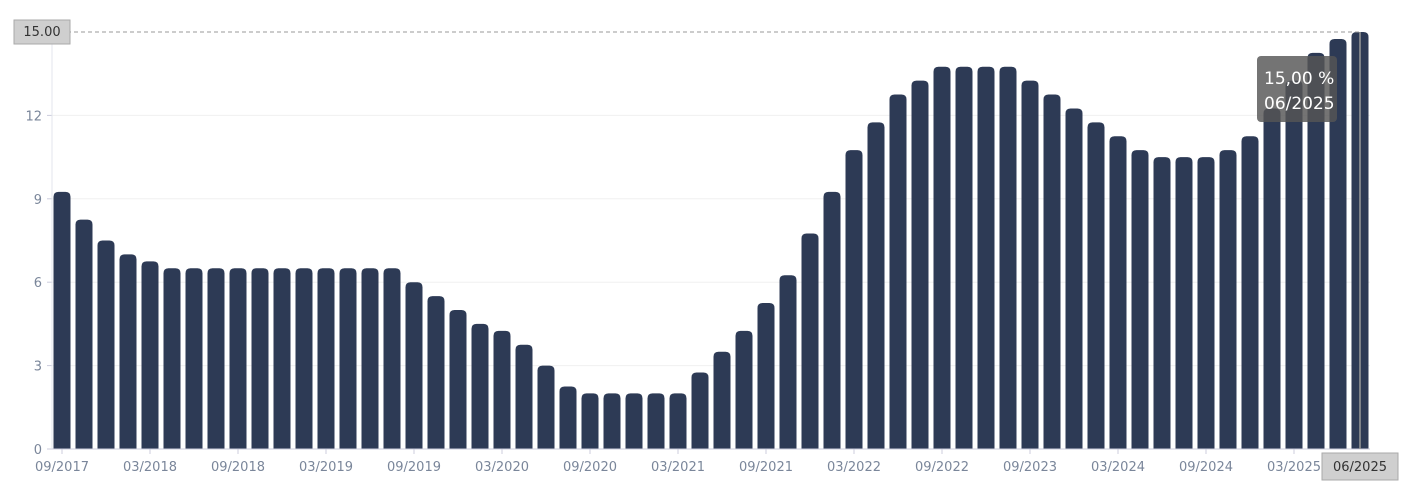 The height and width of the screenshot is (496, 1406). What do you see at coordinates (942, 467) in the screenshot?
I see `x-tick-label: 09/2022` at bounding box center [942, 467].